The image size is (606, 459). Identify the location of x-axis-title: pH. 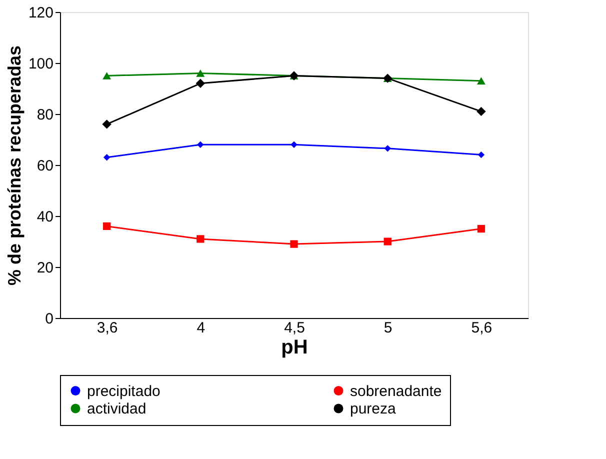
(294, 347).